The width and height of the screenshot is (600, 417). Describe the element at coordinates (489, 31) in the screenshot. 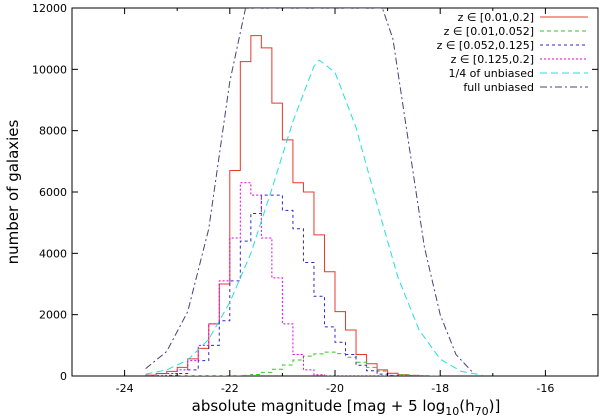

I see `legend-label-1: z ∈ [0.01,0.052]` at that location.